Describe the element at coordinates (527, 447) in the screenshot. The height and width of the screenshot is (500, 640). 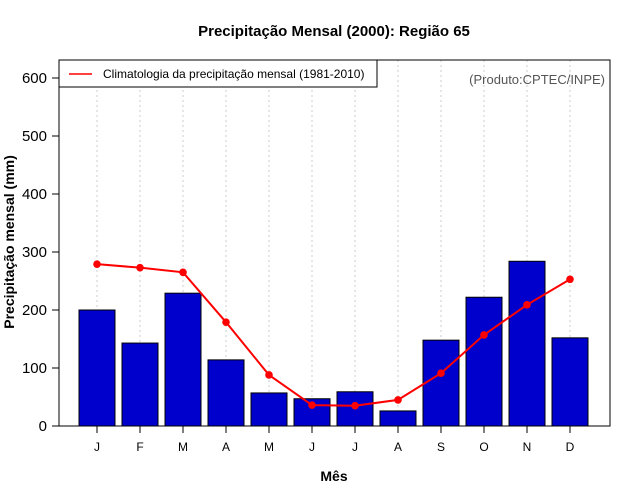
I see `x-tick-label: N` at that location.